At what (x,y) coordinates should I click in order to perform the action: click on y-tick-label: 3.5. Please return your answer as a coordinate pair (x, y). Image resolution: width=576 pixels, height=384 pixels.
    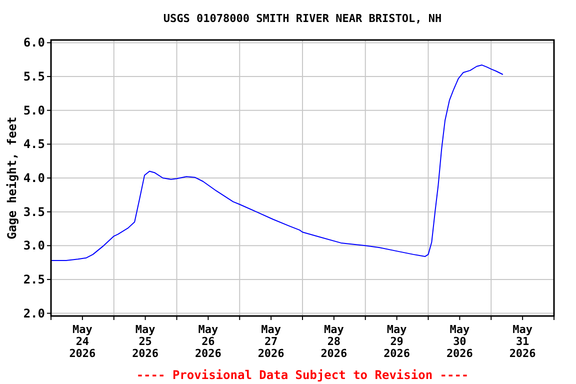
    Looking at the image, I should click on (34, 211).